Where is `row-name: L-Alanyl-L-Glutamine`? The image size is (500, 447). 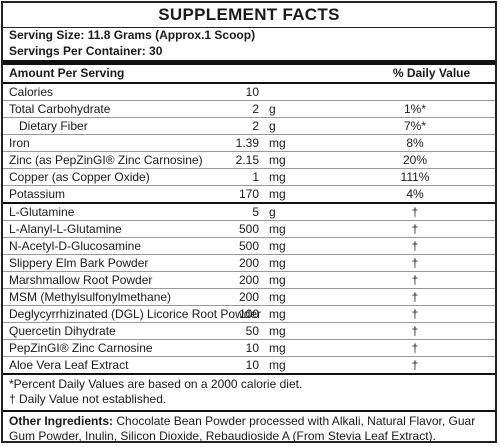 row-name: L-Alanyl-L-Glutamine is located at coordinates (65, 229).